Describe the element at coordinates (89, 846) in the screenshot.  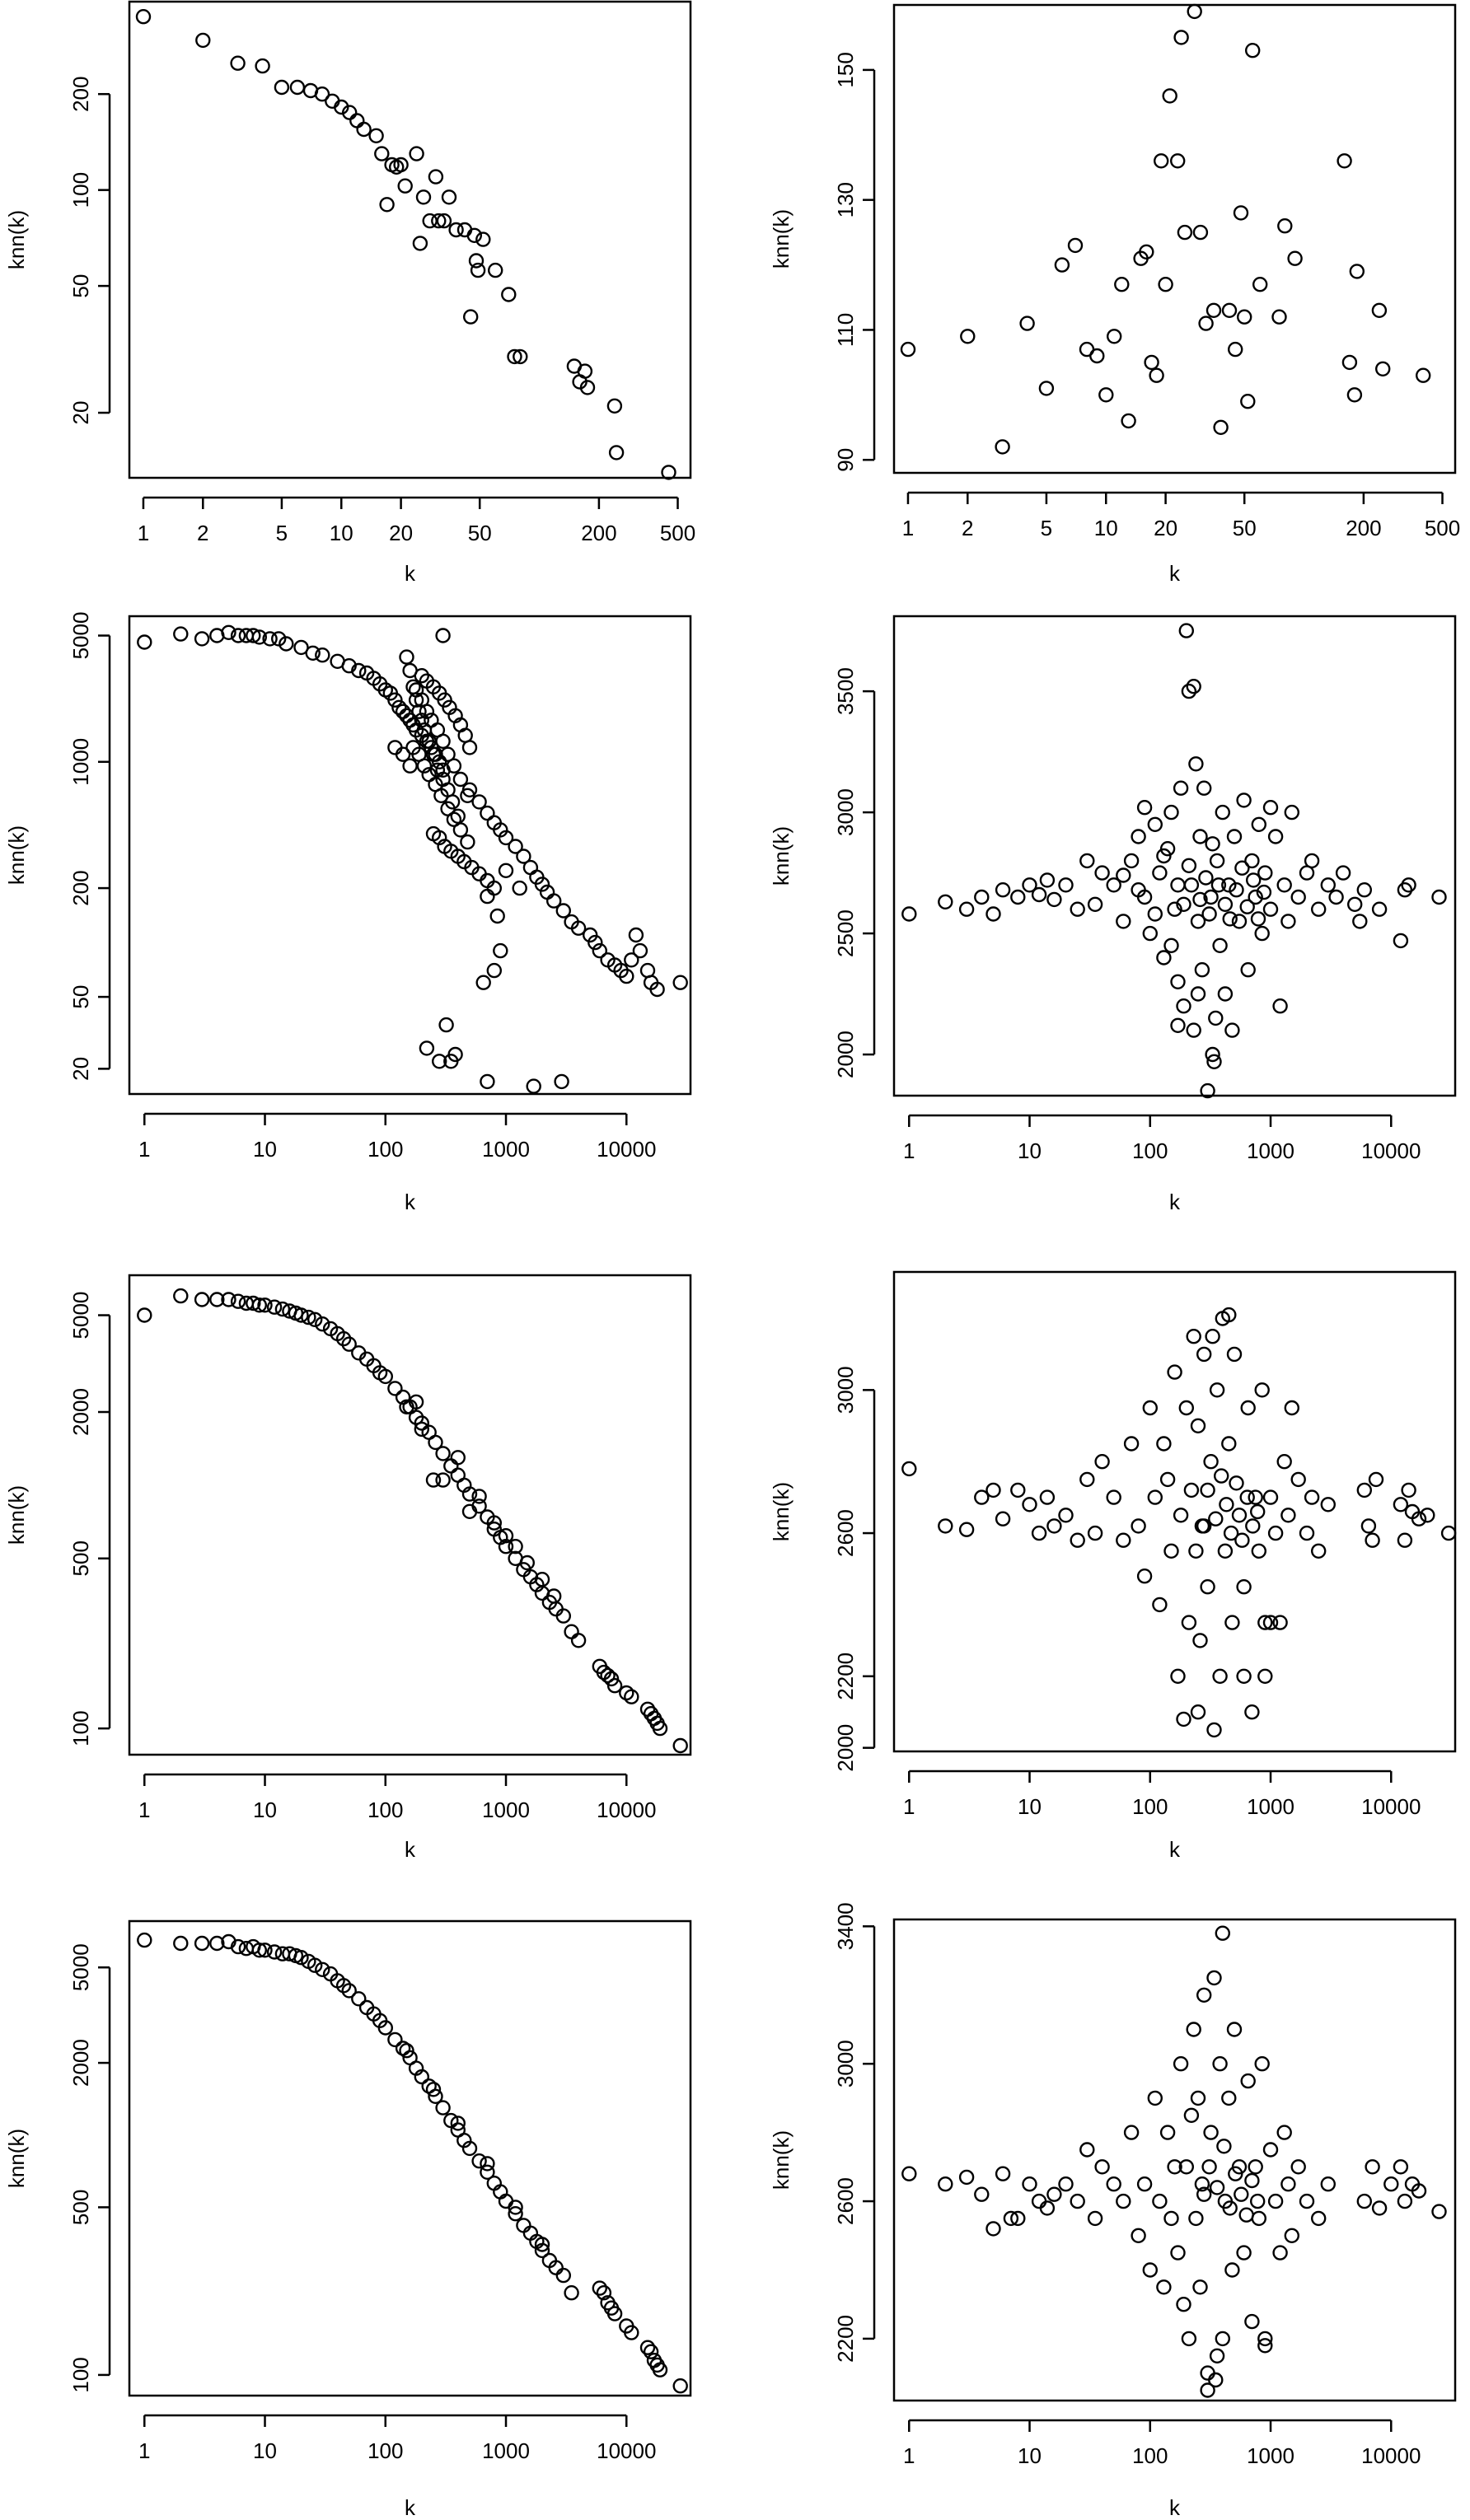
I see `y-axis: 20 50 200 1000 5000` at that location.